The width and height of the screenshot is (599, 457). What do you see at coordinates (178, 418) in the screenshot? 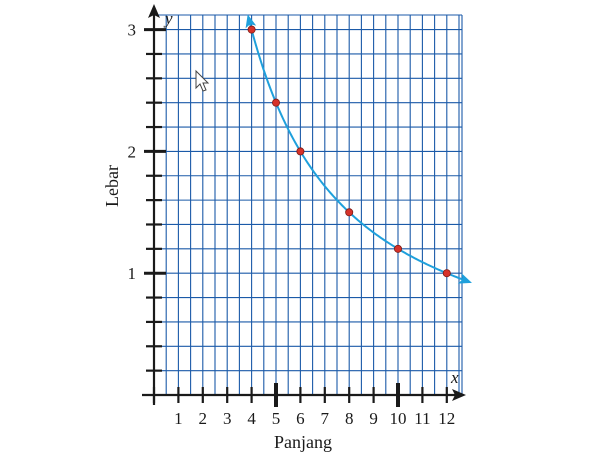
I see `x-tick-label: 1` at bounding box center [178, 418].